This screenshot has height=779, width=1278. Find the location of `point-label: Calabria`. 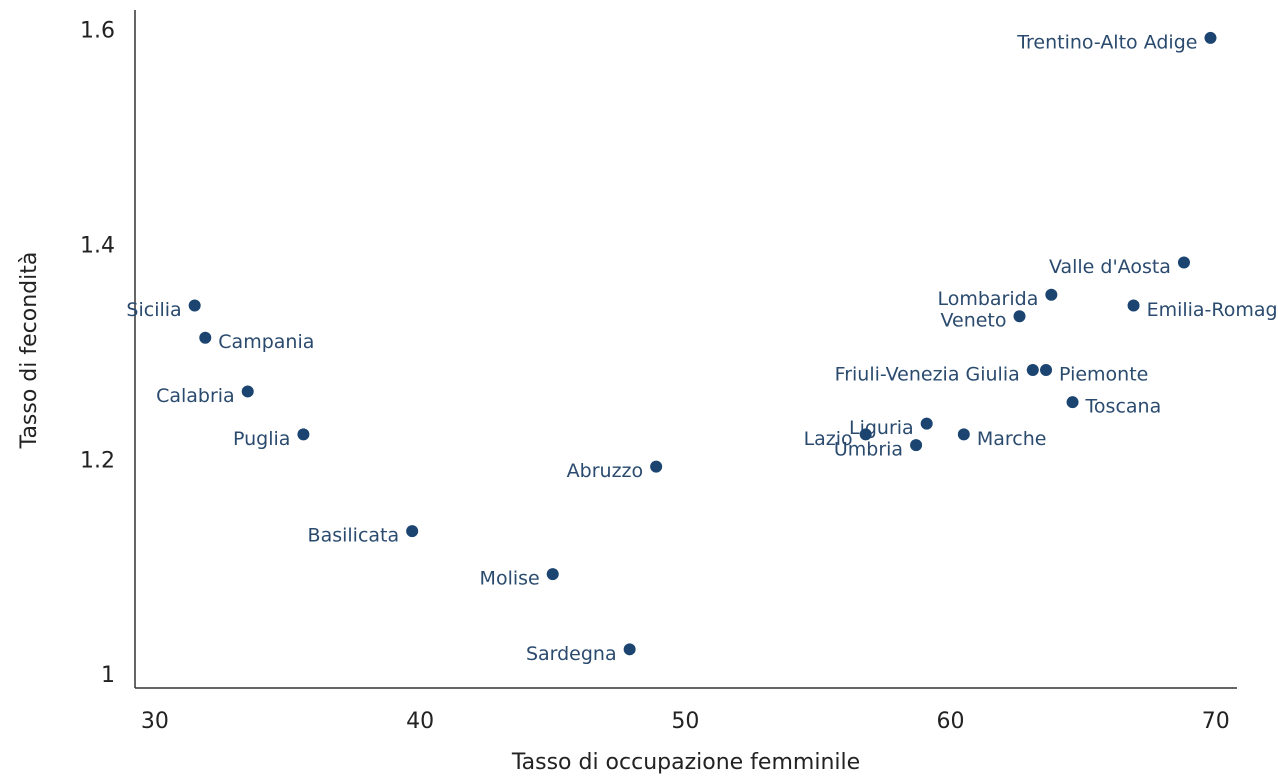

point-label: Calabria is located at coordinates (195, 396).